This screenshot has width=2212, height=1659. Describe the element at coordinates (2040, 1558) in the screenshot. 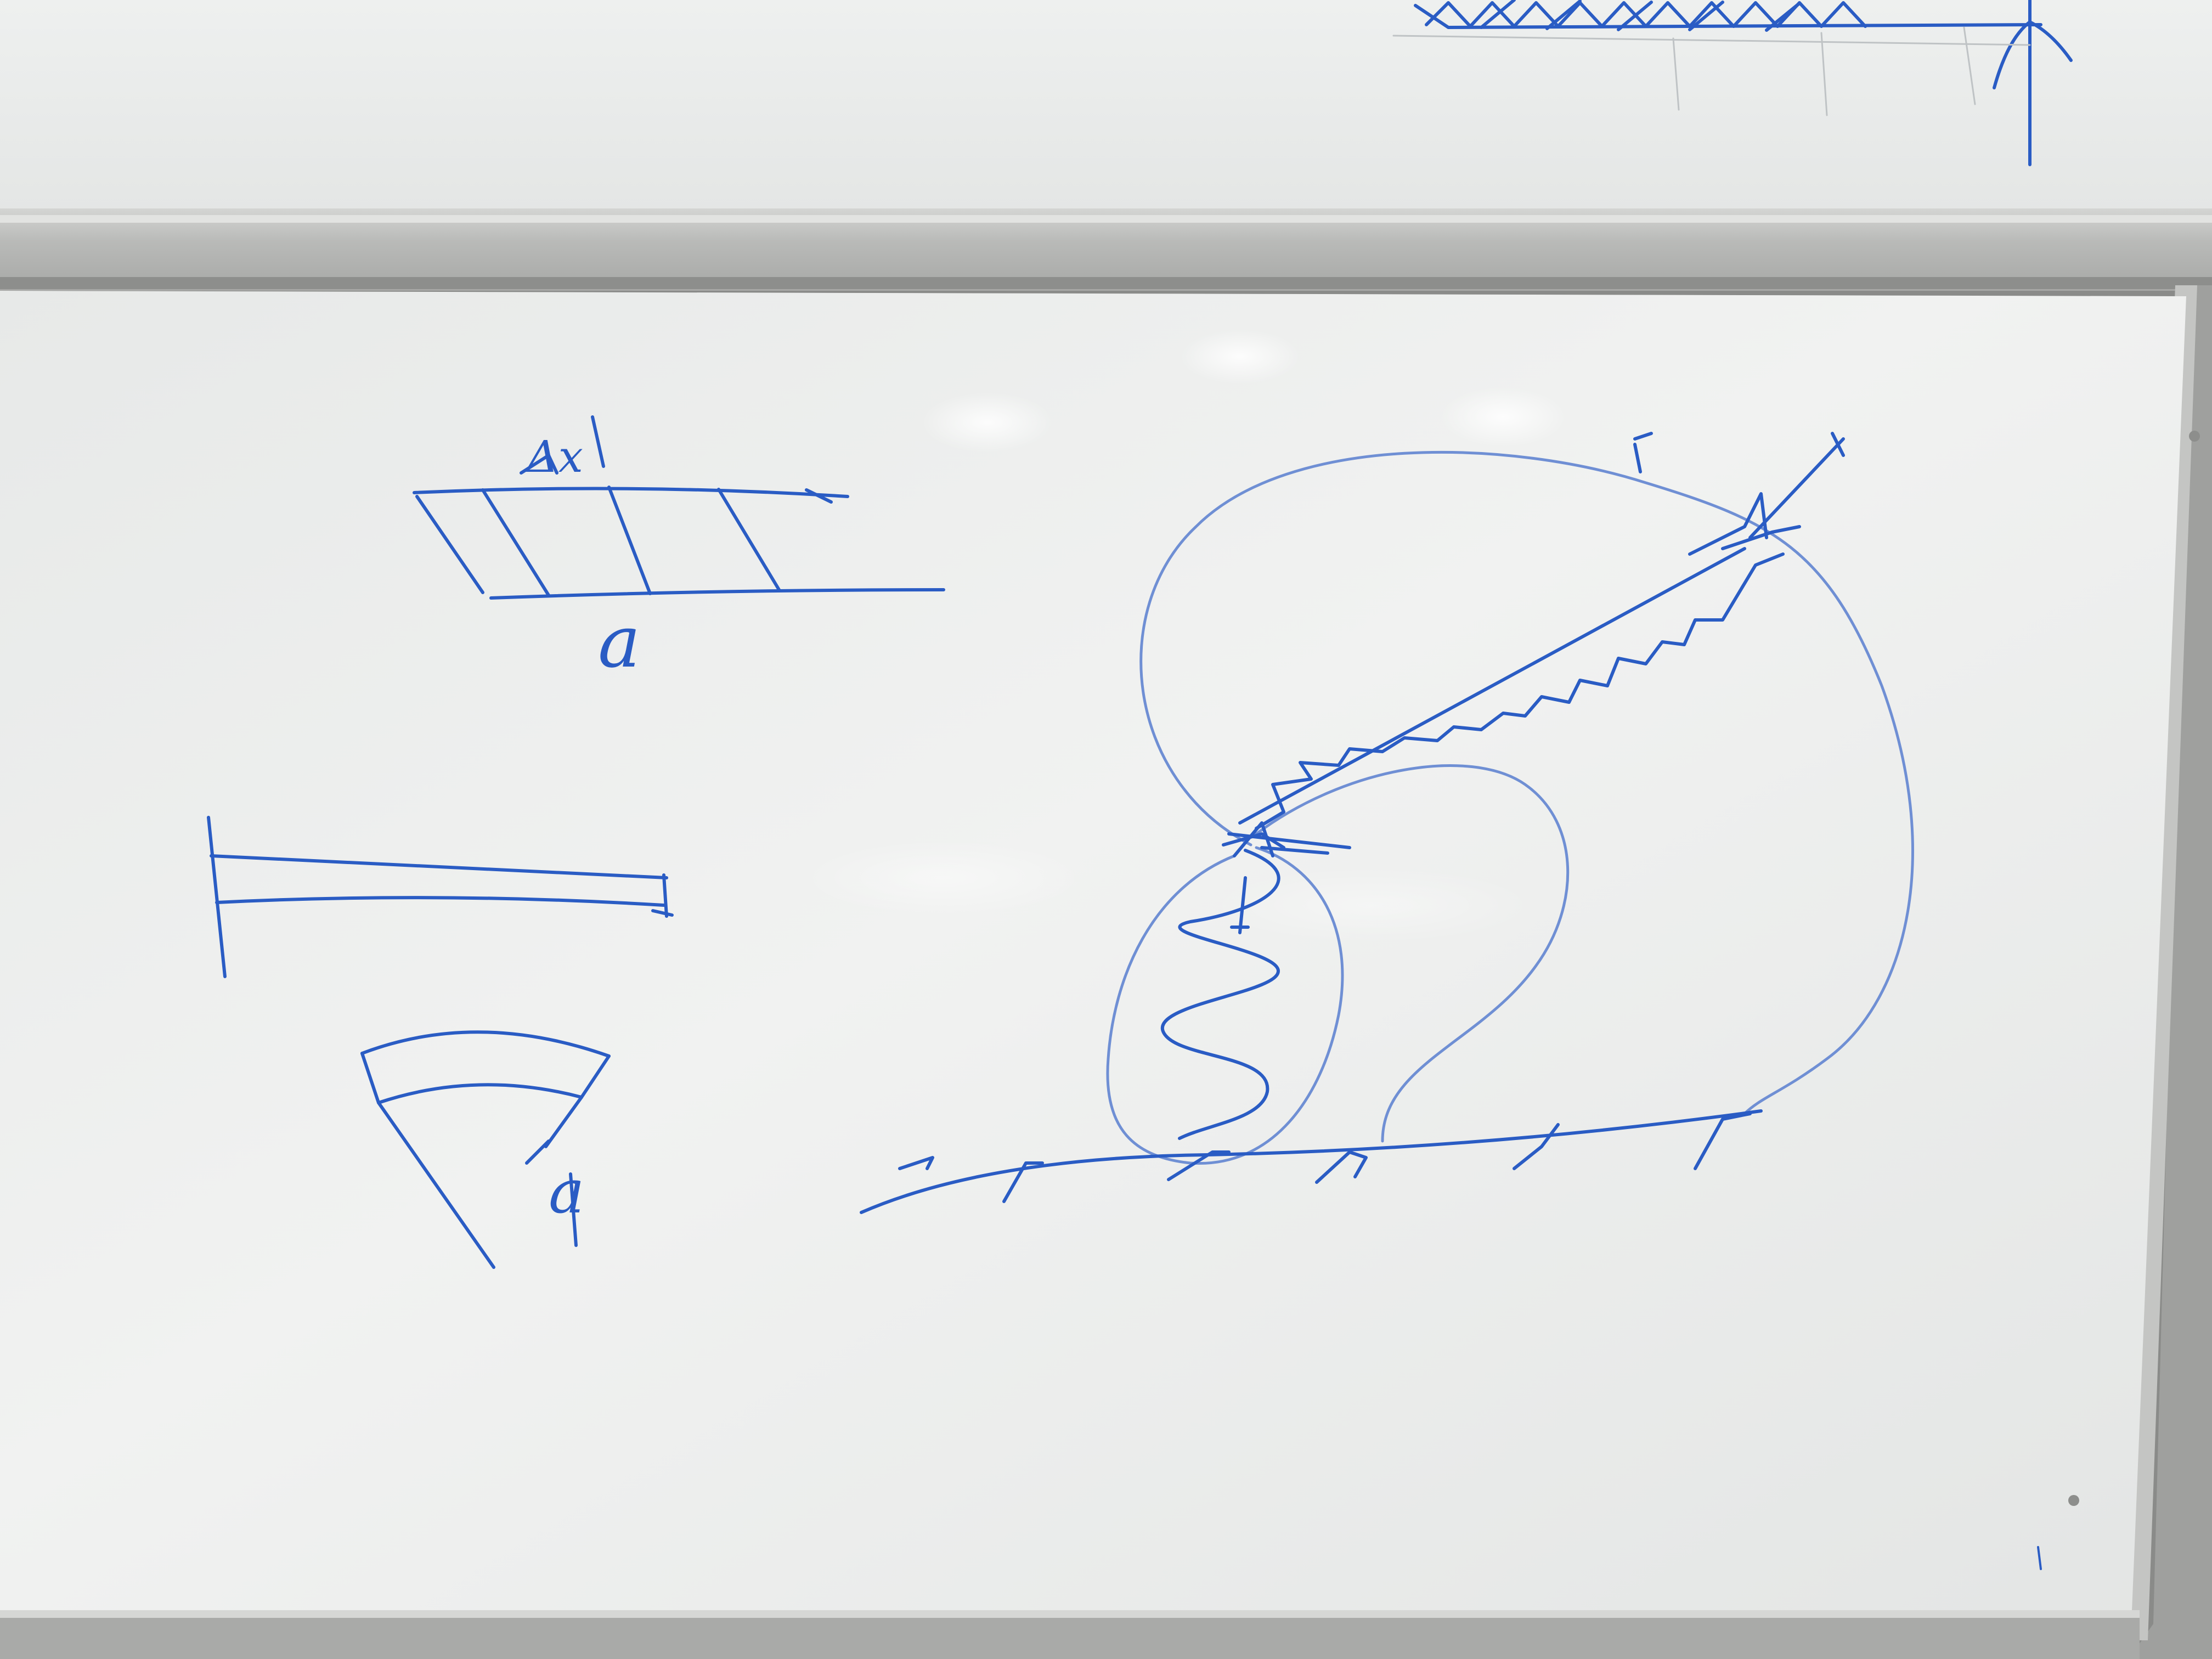

I see `corner-mark` at that location.